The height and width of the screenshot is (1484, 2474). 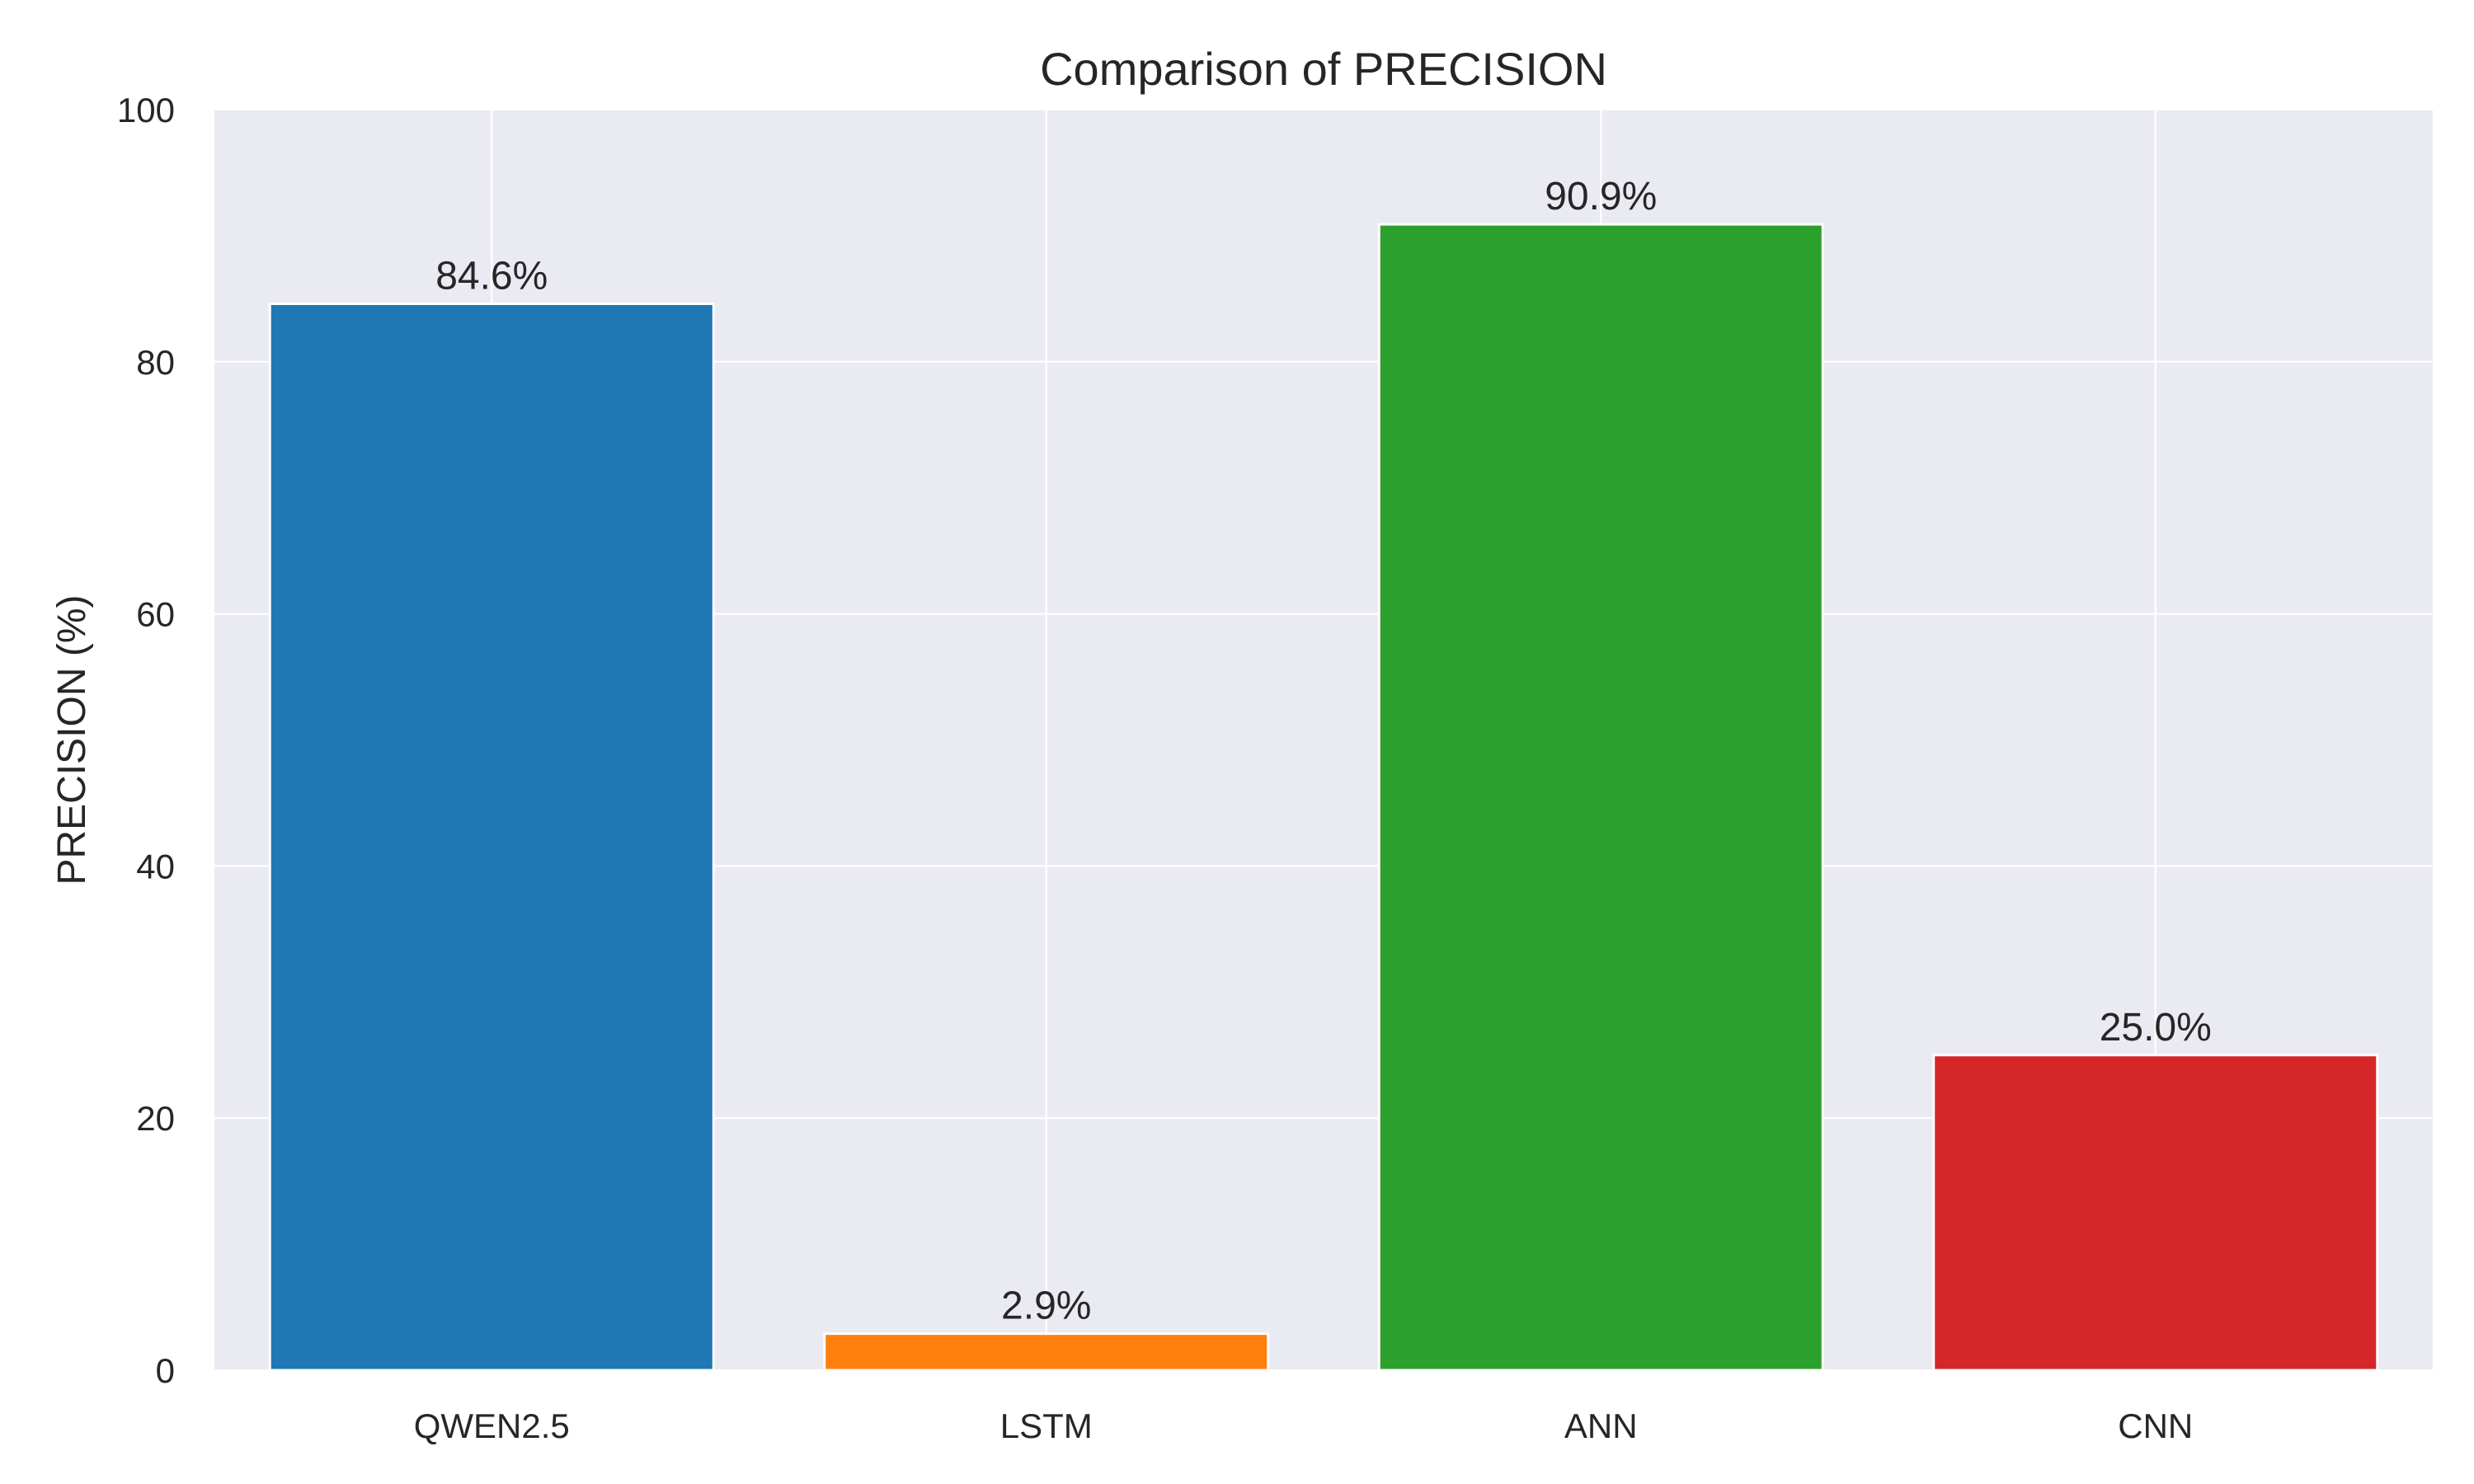 I want to click on data-label: 84.6%, so click(x=491, y=276).